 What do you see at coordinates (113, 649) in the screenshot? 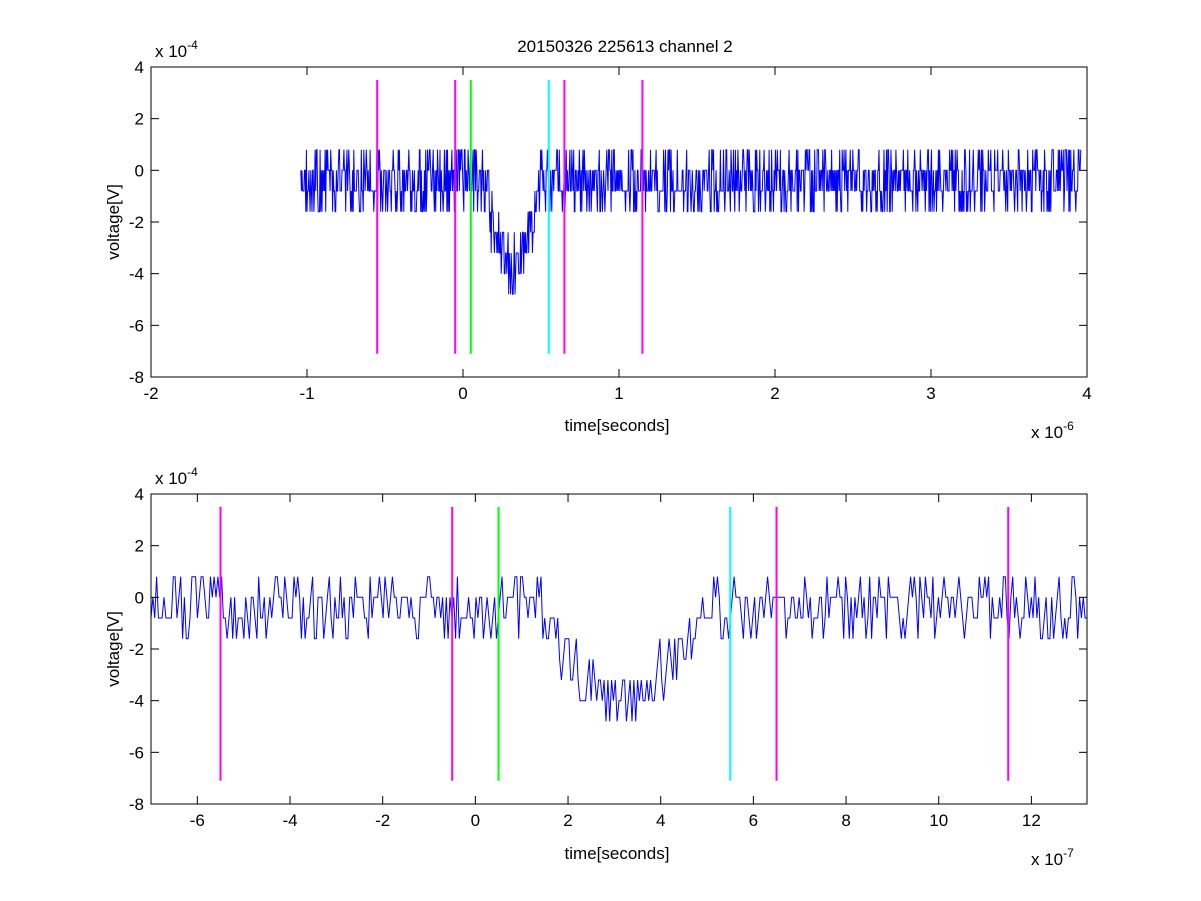
I see `bottom-y-axis-label: voltage[V]` at bounding box center [113, 649].